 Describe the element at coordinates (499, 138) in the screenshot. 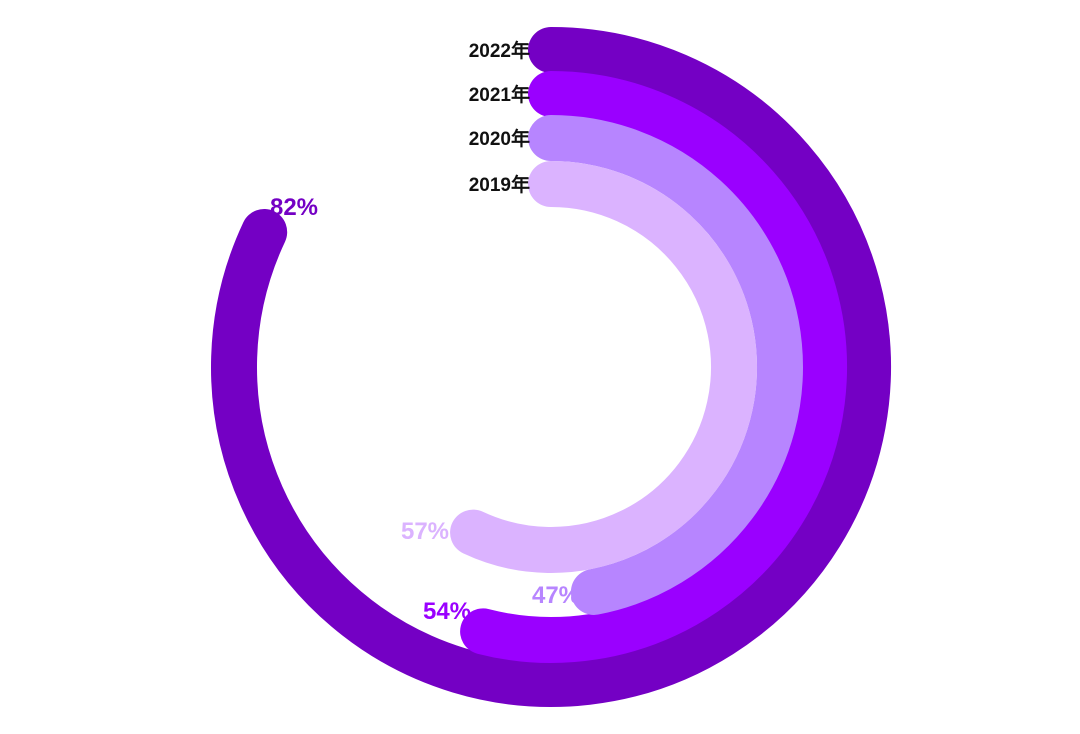

I see `year-label-2020: 2020年` at that location.